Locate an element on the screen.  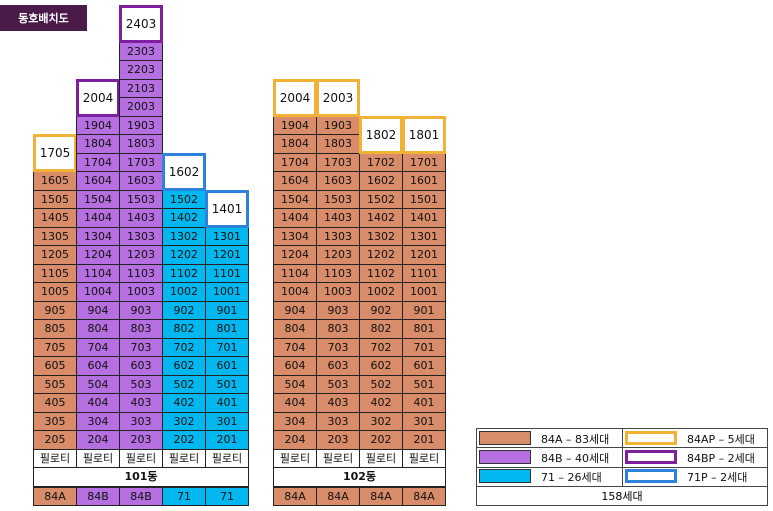
unit-cell: 701 is located at coordinates (227, 347).